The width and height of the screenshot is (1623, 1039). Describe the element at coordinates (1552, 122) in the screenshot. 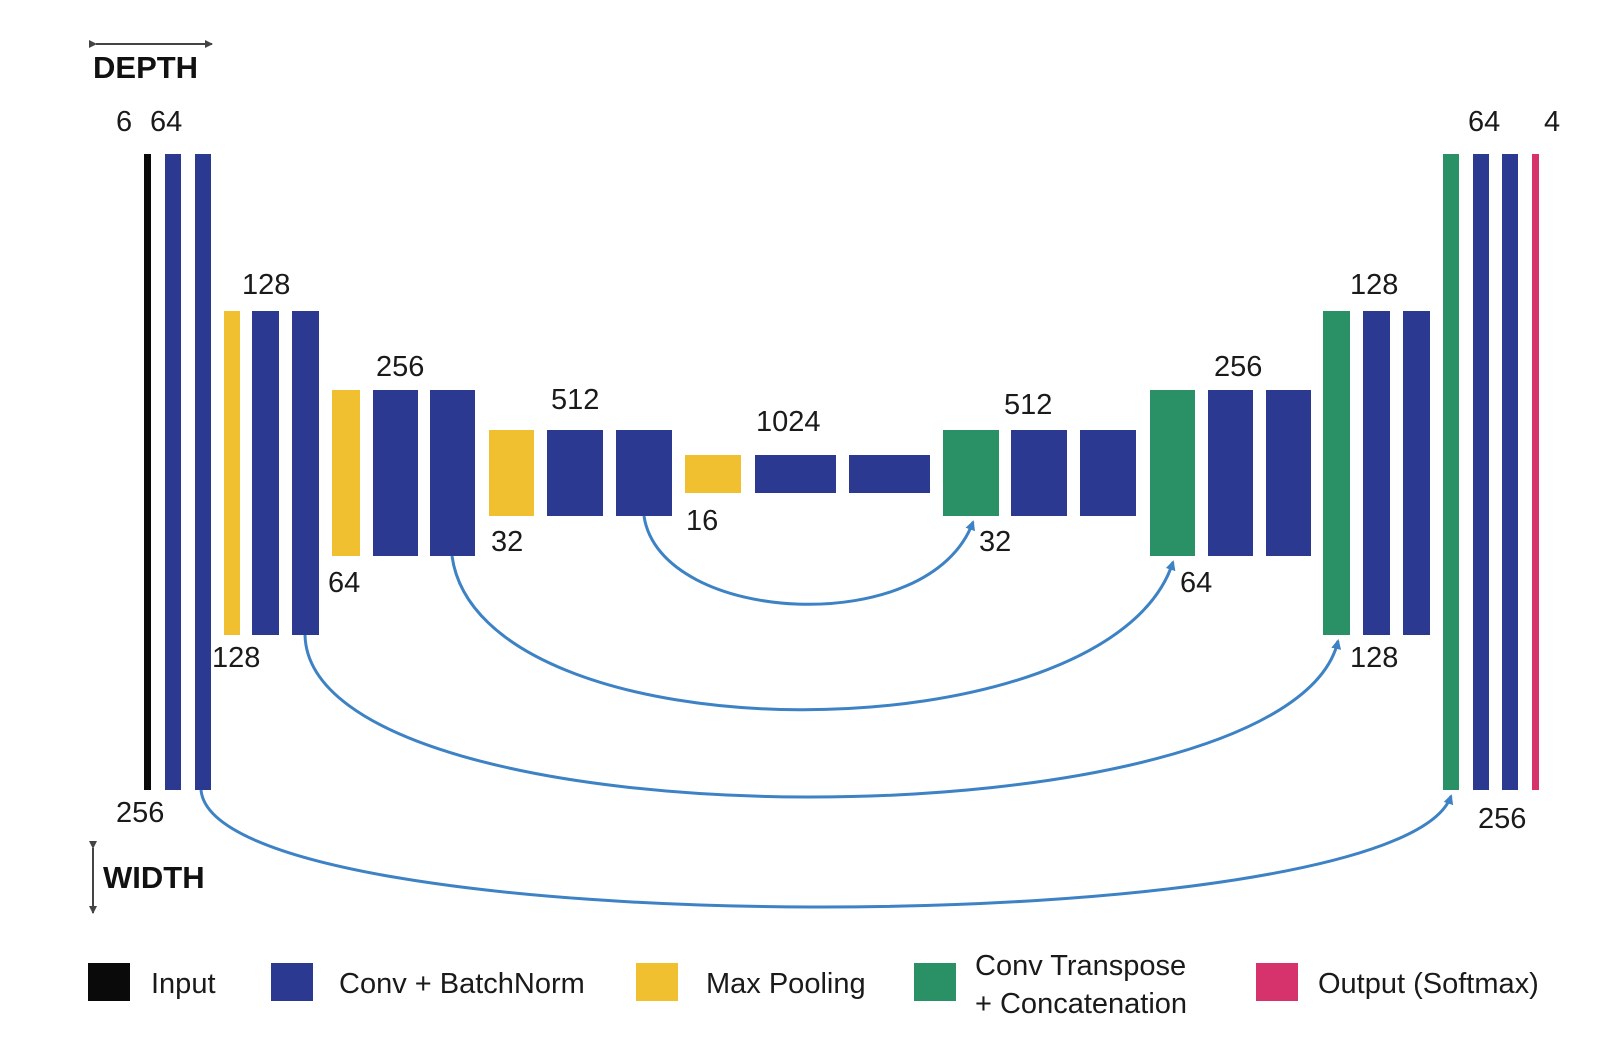

I see `depth-label: 4` at that location.